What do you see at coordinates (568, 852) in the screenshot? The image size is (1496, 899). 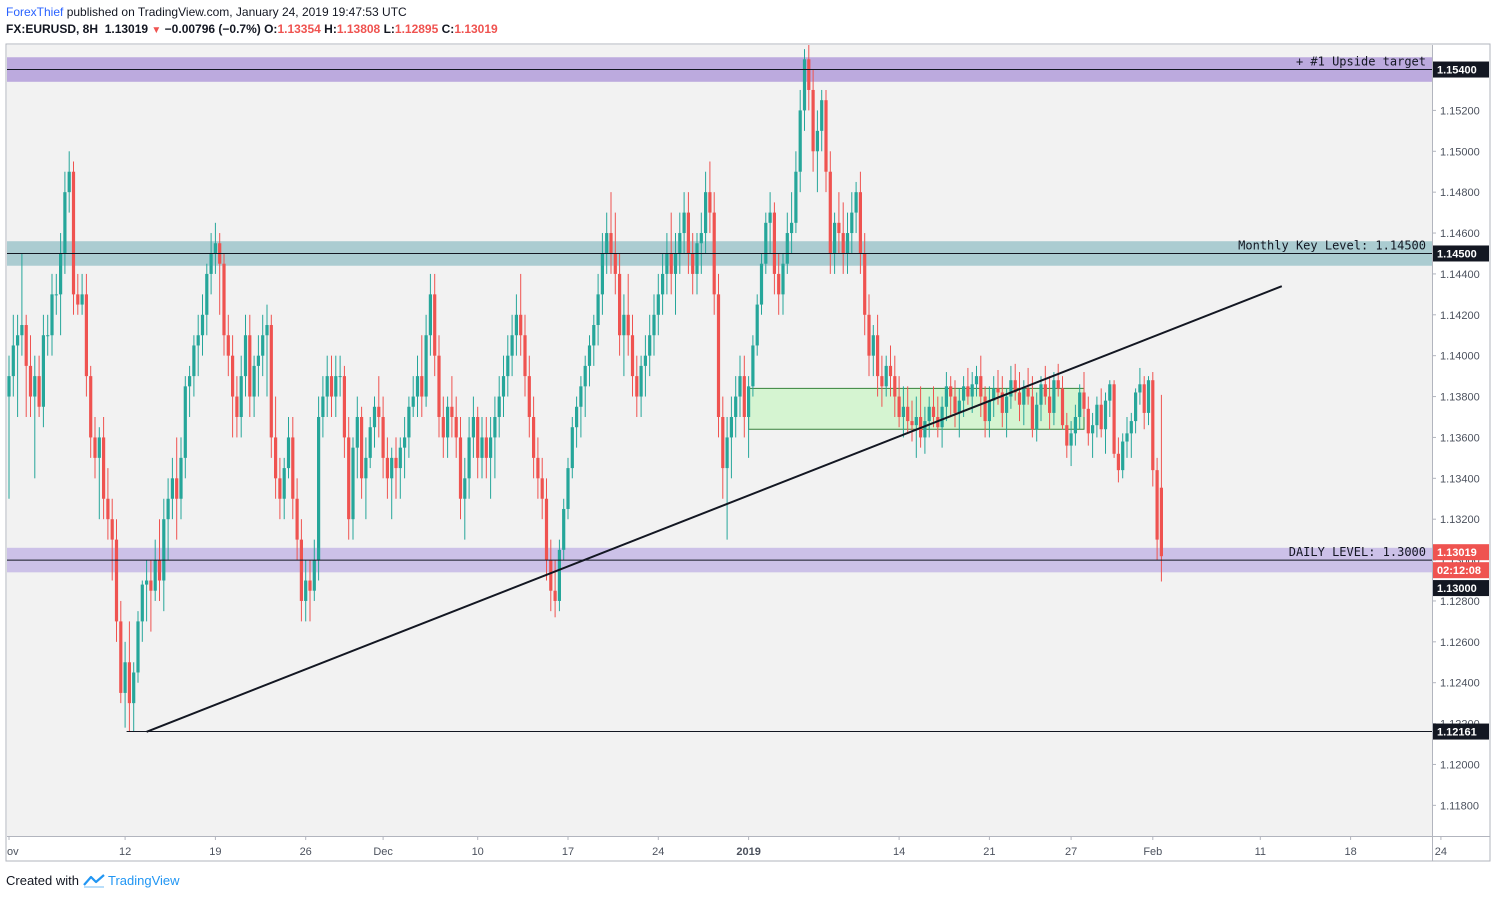 I see `x-tick-label: 17` at bounding box center [568, 852].